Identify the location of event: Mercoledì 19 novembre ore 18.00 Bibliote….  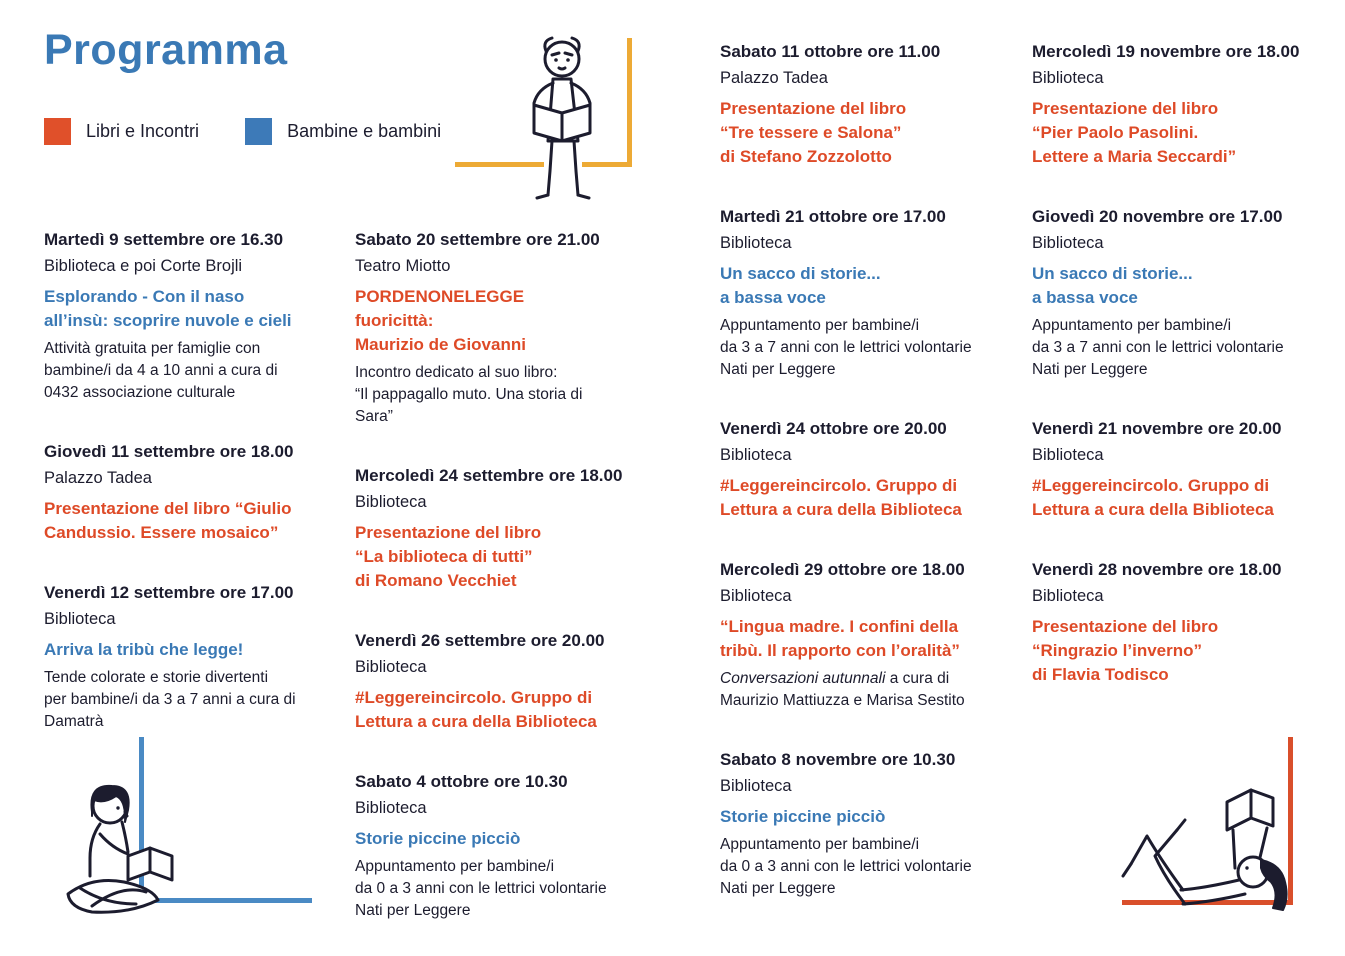
(1183, 103).